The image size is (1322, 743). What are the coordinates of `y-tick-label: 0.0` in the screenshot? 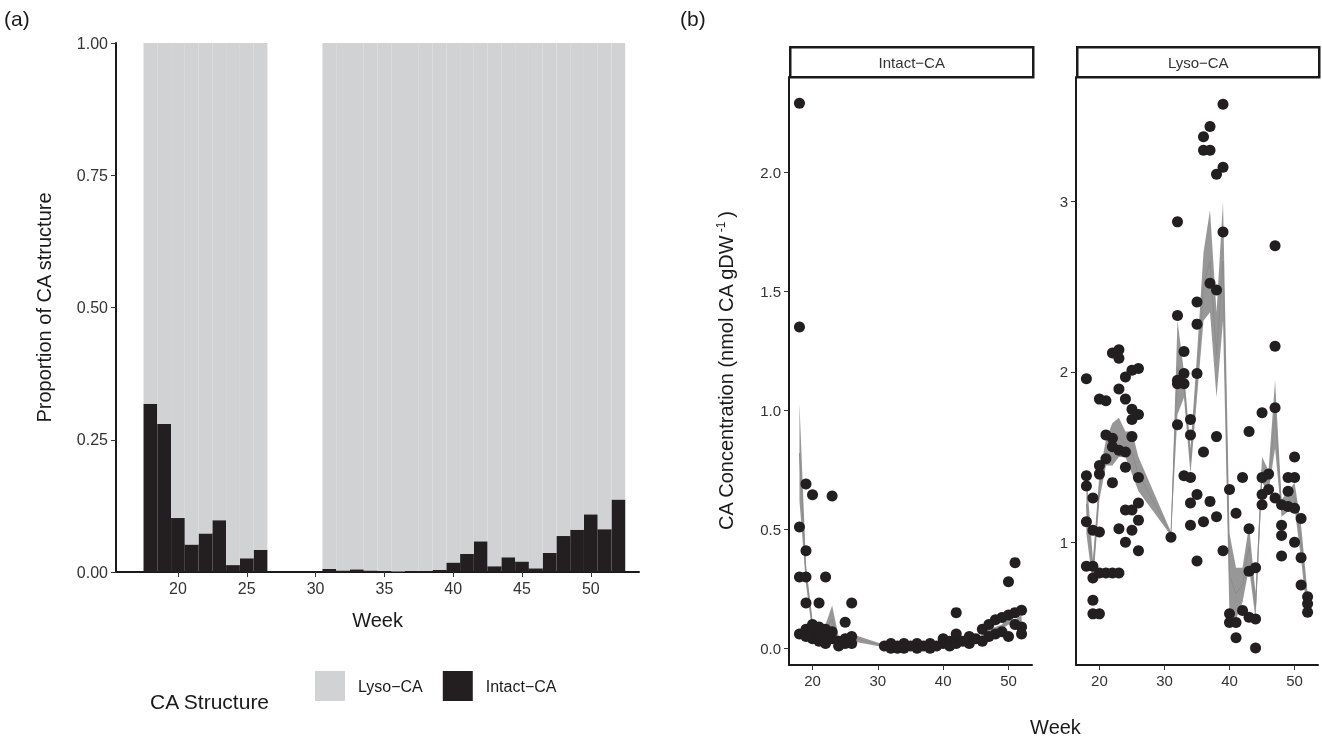 It's located at (770, 648).